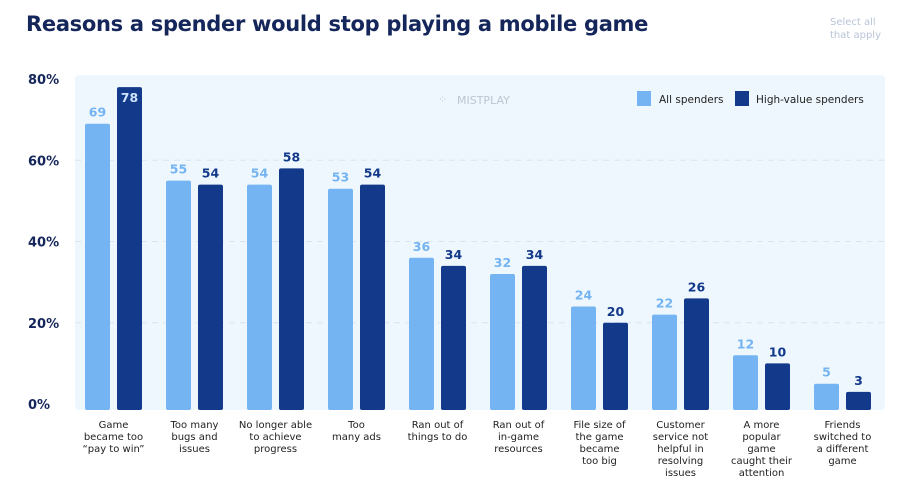 The image size is (924, 490). What do you see at coordinates (43, 324) in the screenshot?
I see `y-tick-label: 20%` at bounding box center [43, 324].